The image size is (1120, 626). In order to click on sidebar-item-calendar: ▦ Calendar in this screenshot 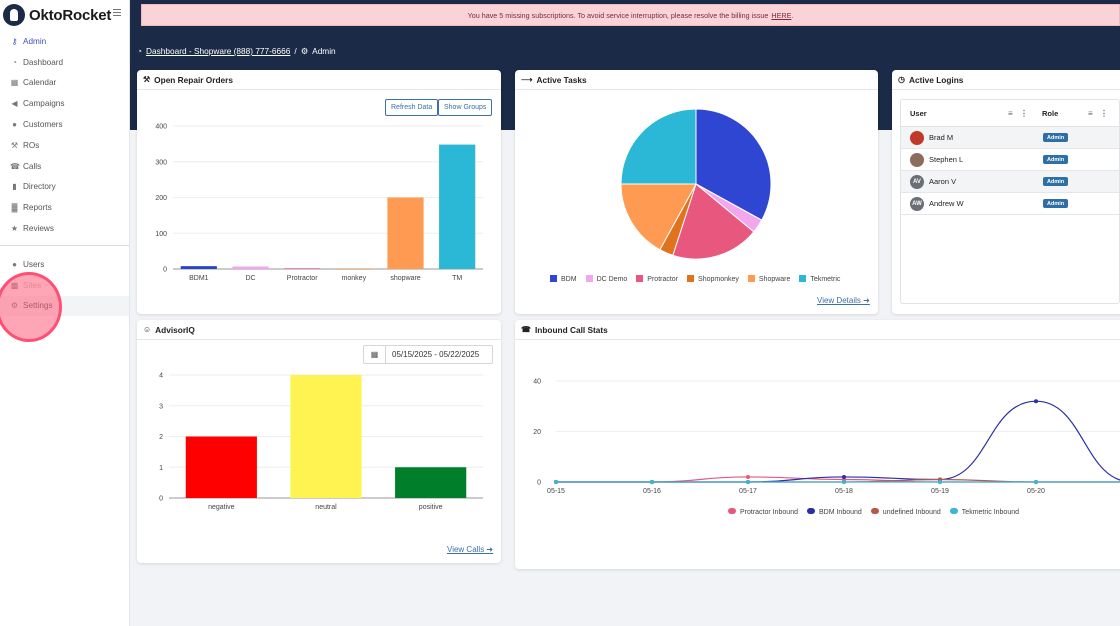, I will do `click(64, 83)`.